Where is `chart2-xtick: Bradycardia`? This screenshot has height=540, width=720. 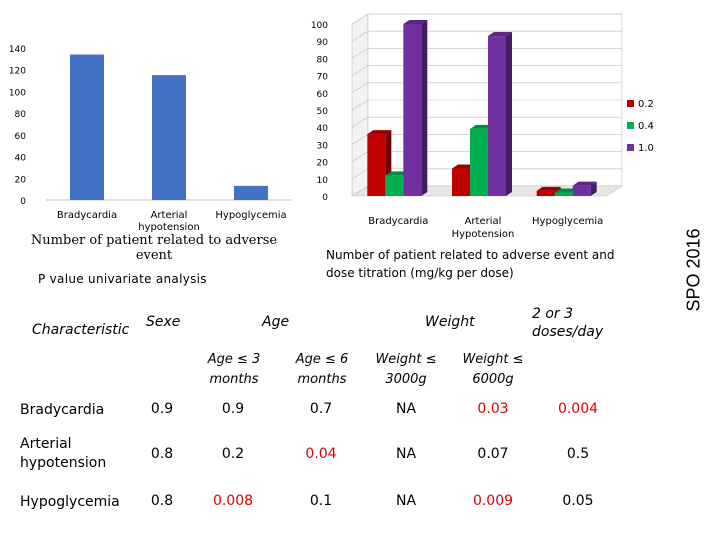 chart2-xtick: Bradycardia is located at coordinates (398, 221).